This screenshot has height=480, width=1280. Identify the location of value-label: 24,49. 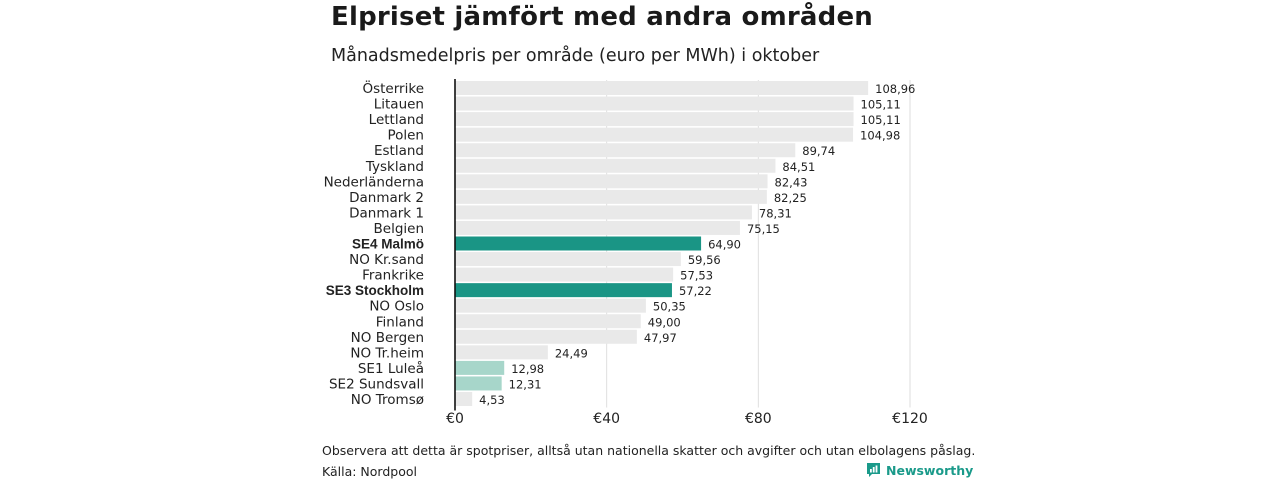
(571, 353).